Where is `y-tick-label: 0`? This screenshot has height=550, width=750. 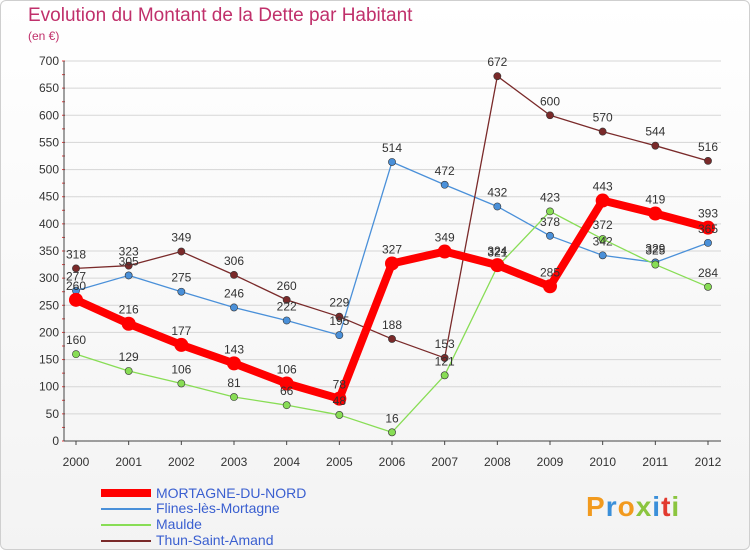
y-tick-label: 0 is located at coordinates (55, 441).